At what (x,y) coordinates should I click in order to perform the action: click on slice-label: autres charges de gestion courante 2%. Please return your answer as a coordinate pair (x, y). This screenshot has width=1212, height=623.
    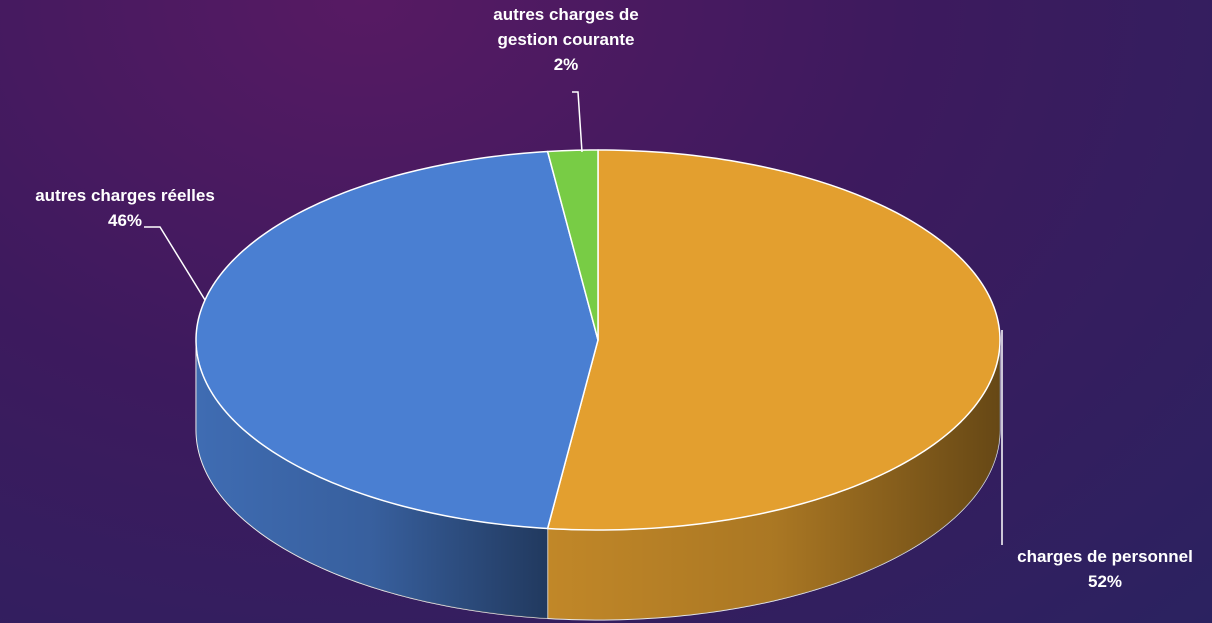
    Looking at the image, I should click on (566, 39).